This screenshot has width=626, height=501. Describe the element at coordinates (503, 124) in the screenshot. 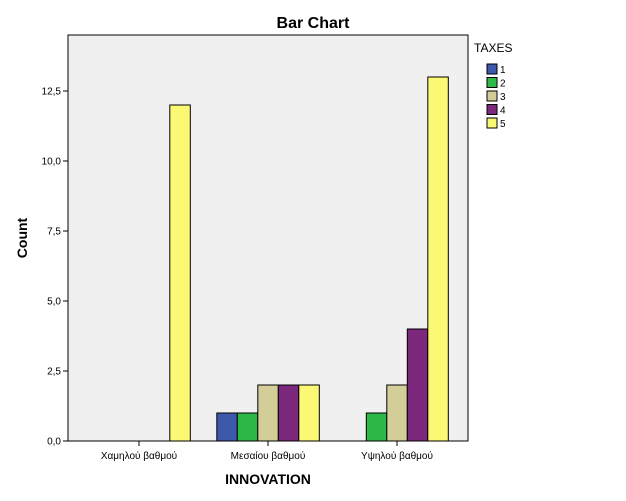

I see `legend-label-5: 5` at that location.